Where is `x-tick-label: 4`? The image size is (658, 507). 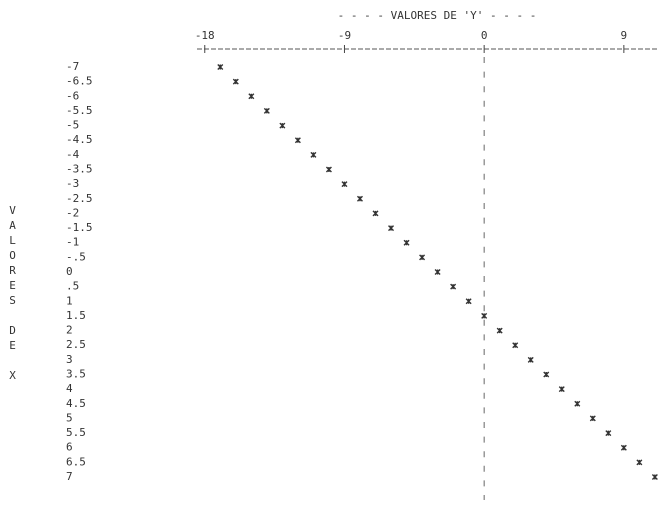
x-tick-label: 4 is located at coordinates (69, 388).